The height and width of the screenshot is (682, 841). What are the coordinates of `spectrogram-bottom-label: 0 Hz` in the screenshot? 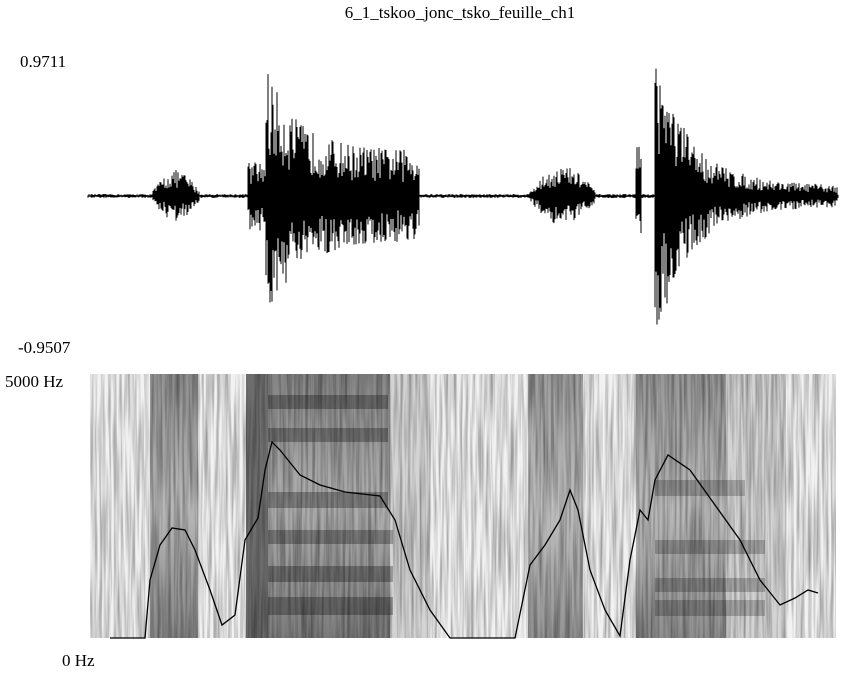 It's located at (78, 660).